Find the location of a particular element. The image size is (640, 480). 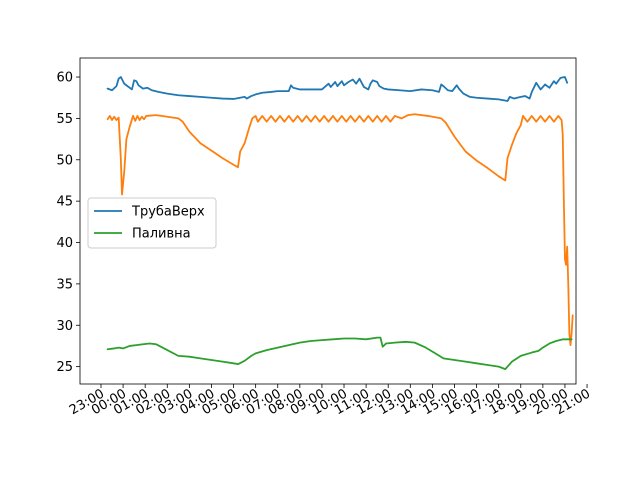

y-axis: 25 30 35 40 45 50 55 60 is located at coordinates (68, 223).